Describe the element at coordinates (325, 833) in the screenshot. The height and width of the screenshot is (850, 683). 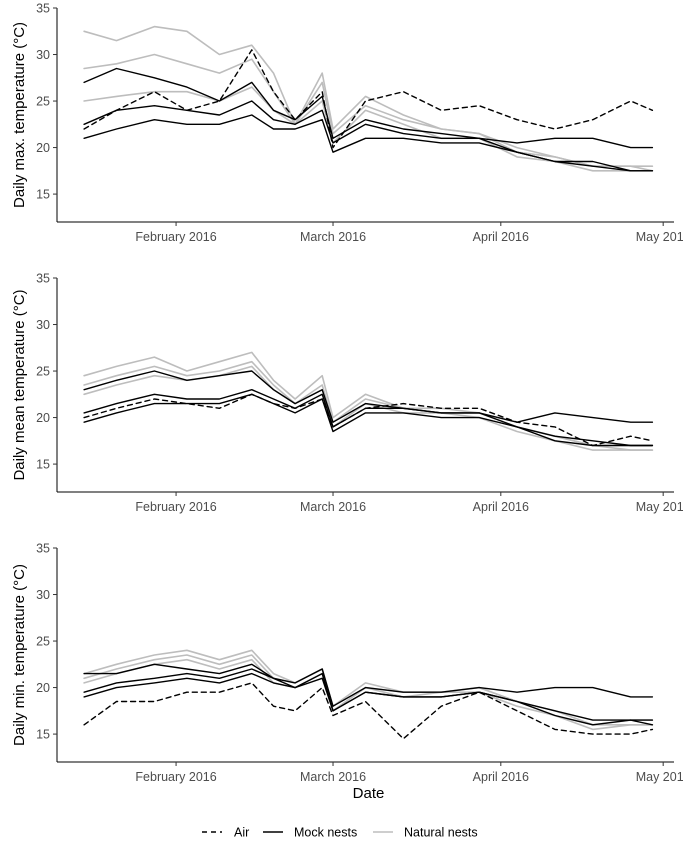
I see `legend-label-mock-nests: Mock nests` at that location.